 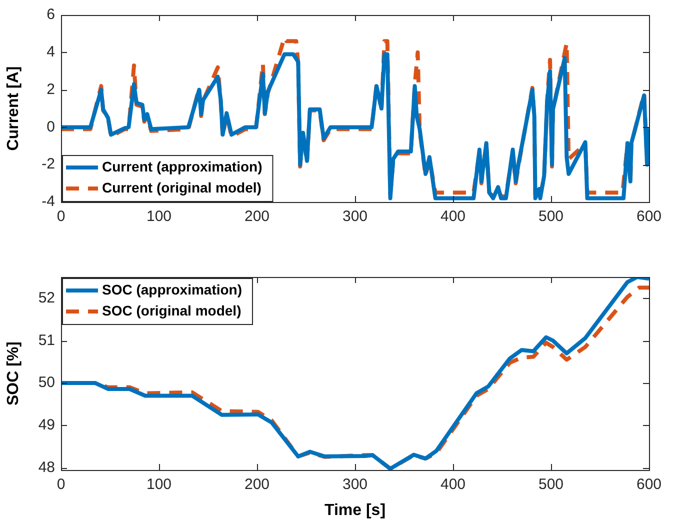 What do you see at coordinates (182, 187) in the screenshot?
I see `legend-label: Current (original model)` at bounding box center [182, 187].